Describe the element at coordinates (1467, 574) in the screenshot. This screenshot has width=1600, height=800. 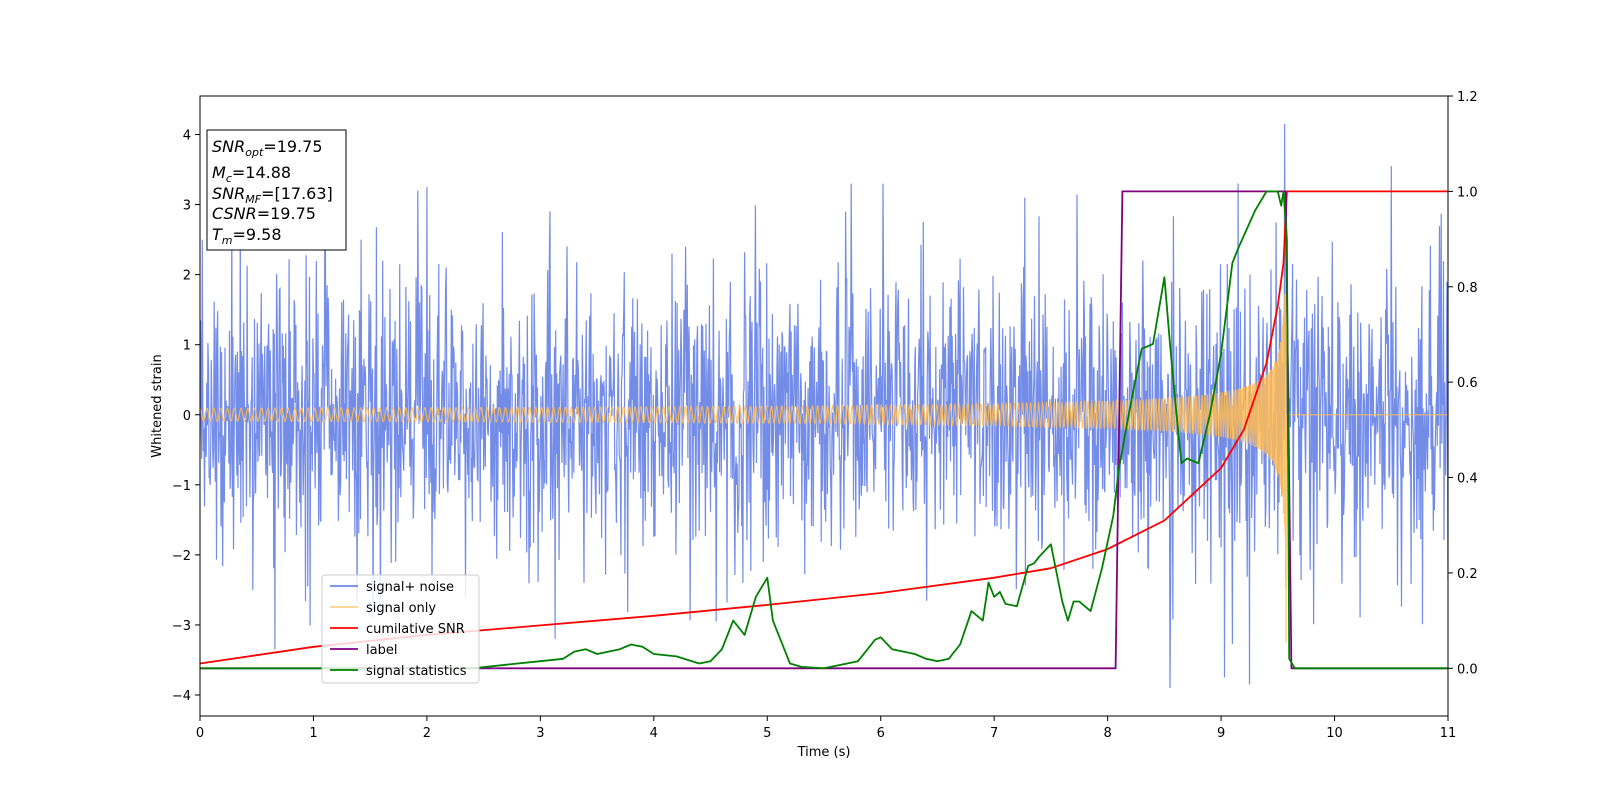
I see `y2-tick-label: 0.2` at that location.